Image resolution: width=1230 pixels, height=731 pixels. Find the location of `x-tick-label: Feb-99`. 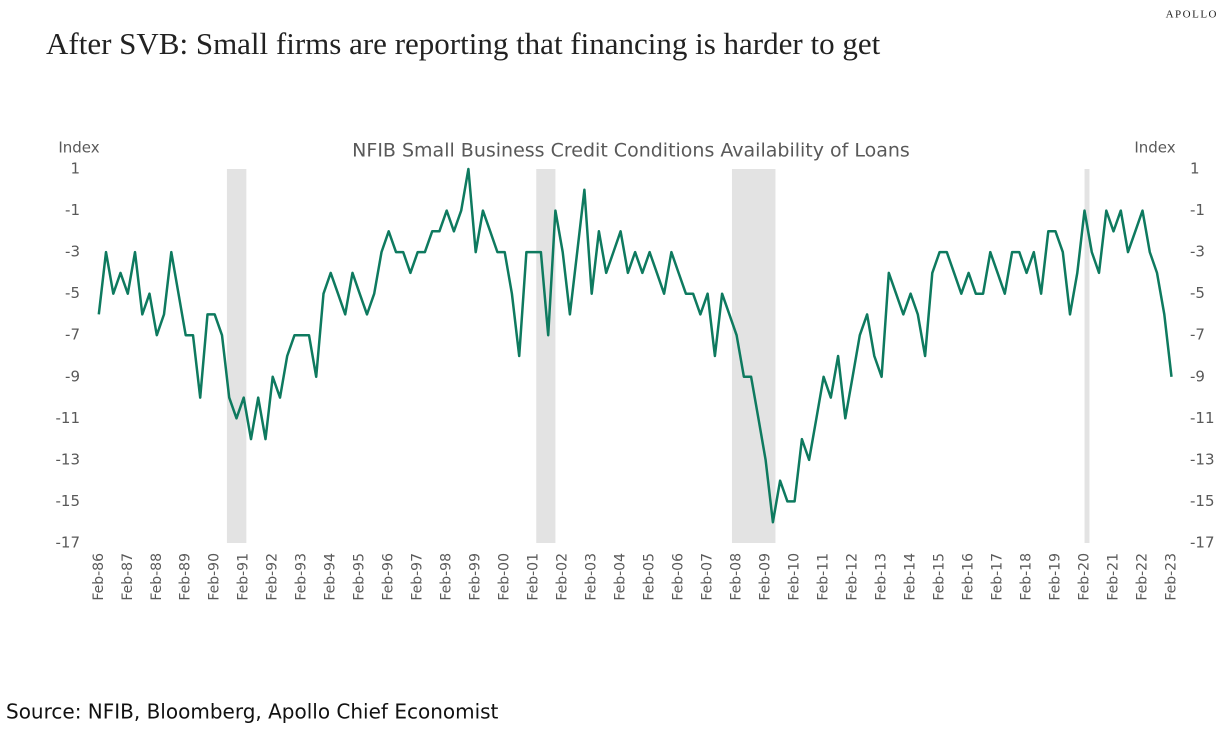

x-tick-label: Feb-99 is located at coordinates (476, 577).